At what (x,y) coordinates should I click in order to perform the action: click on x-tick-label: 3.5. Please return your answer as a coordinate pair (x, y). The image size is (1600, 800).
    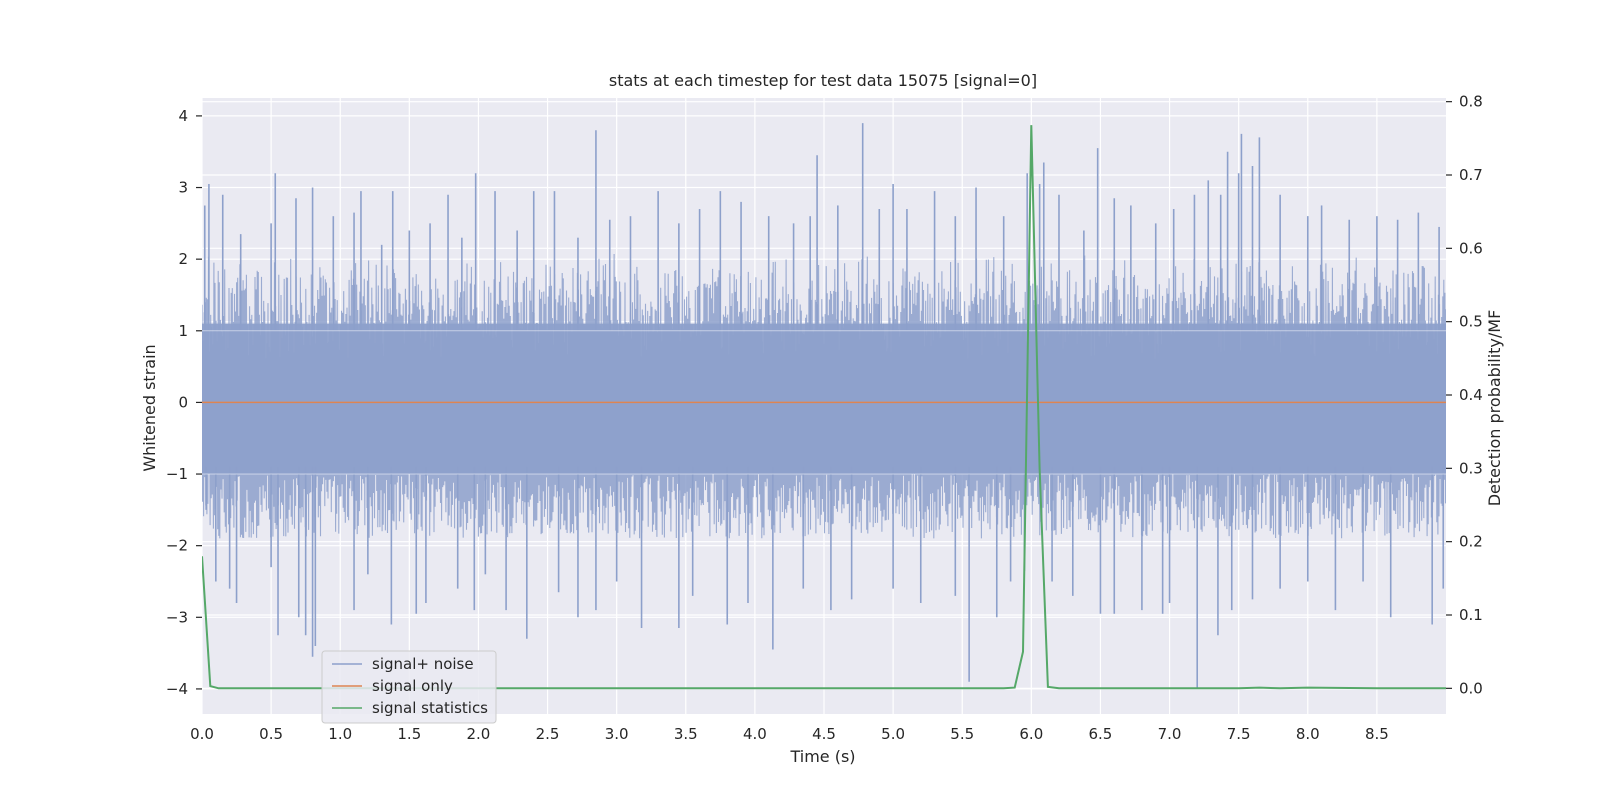
    Looking at the image, I should click on (686, 734).